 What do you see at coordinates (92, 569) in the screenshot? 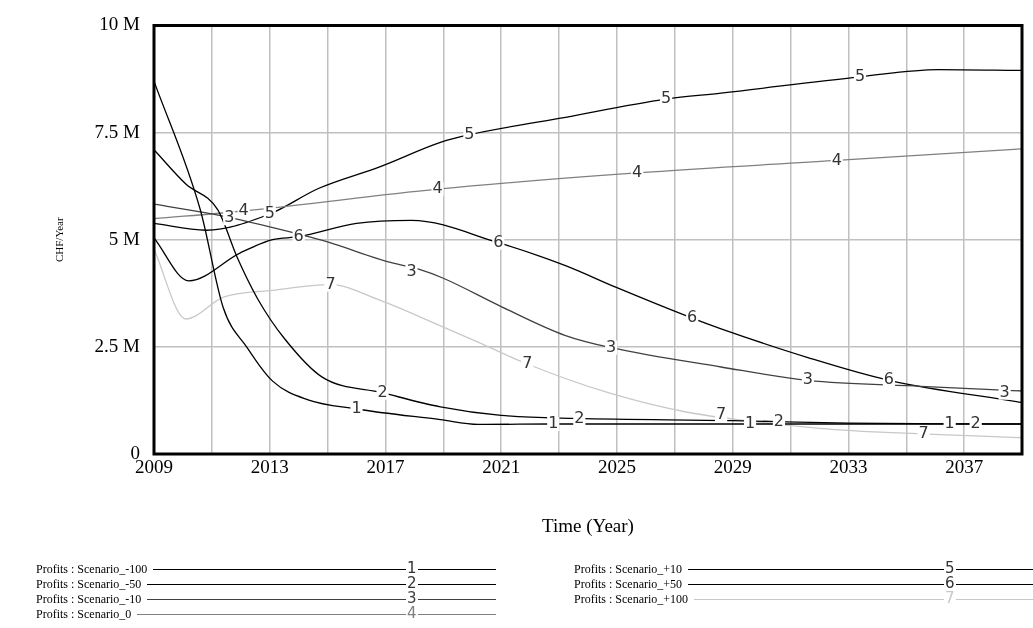
I see `legend-label: Profits : Scenario_-100` at bounding box center [92, 569].